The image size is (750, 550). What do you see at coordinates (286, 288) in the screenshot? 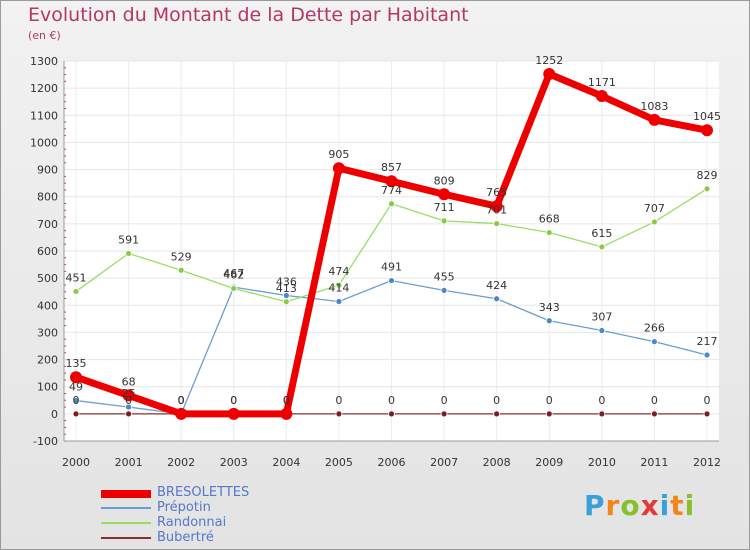
I see `data-label: 413` at bounding box center [286, 288].